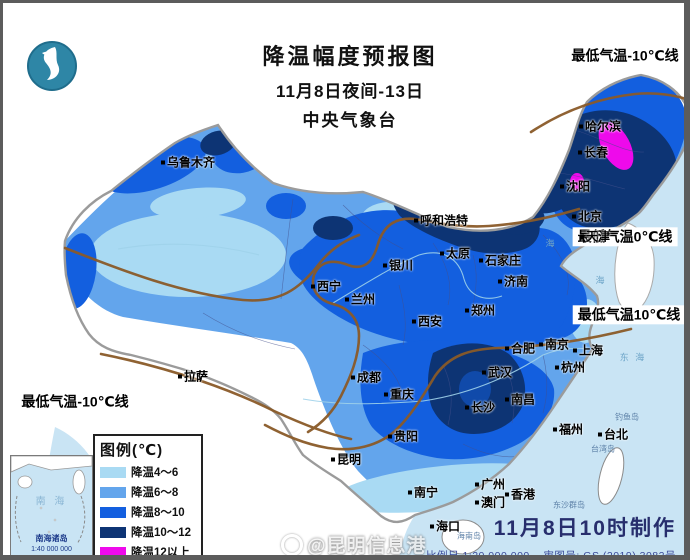 The width and height of the screenshot is (690, 560). What do you see at coordinates (625, 56) in the screenshot?
I see `annotation-minus10-topright: 最低气温-10℃线` at bounding box center [625, 56].